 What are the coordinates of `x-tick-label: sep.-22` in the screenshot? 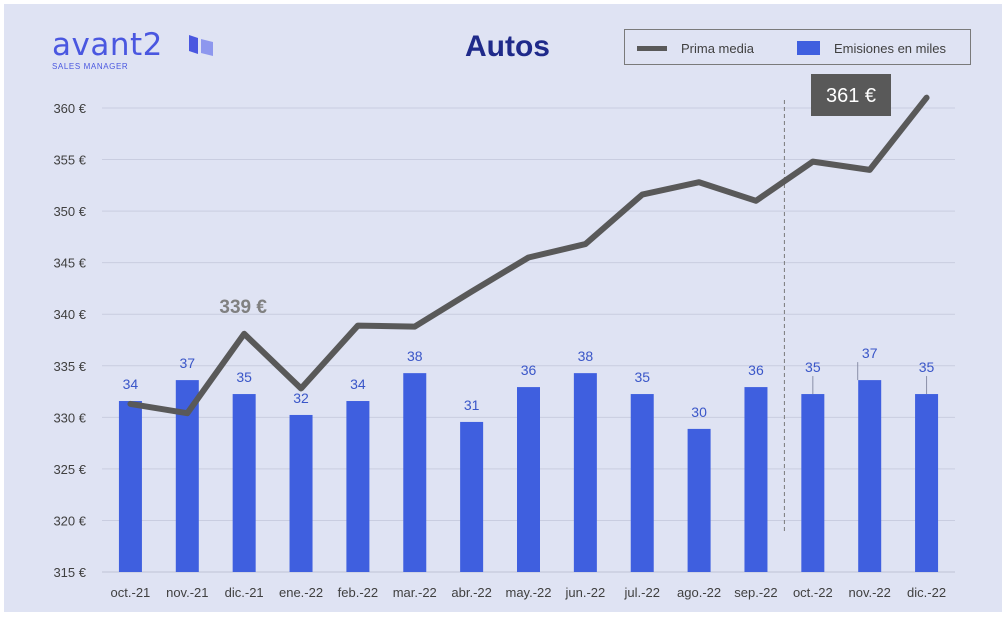 It's located at (755, 592).